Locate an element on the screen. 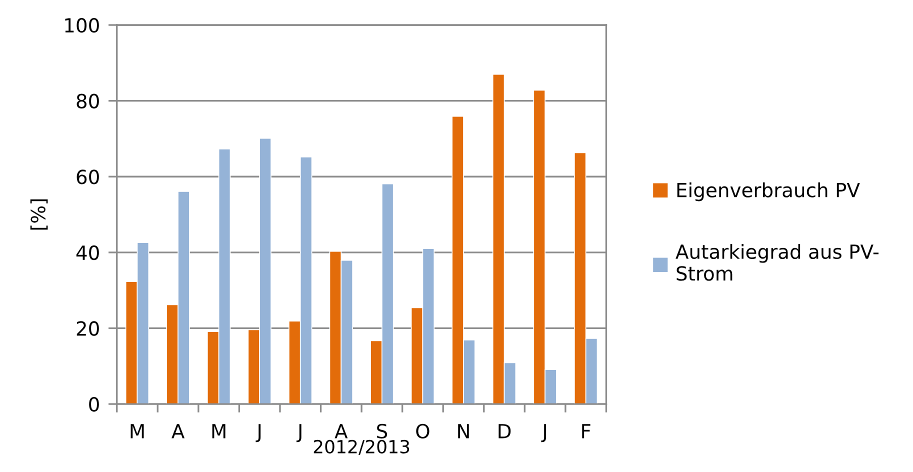  x-tick-label: O is located at coordinates (423, 431).